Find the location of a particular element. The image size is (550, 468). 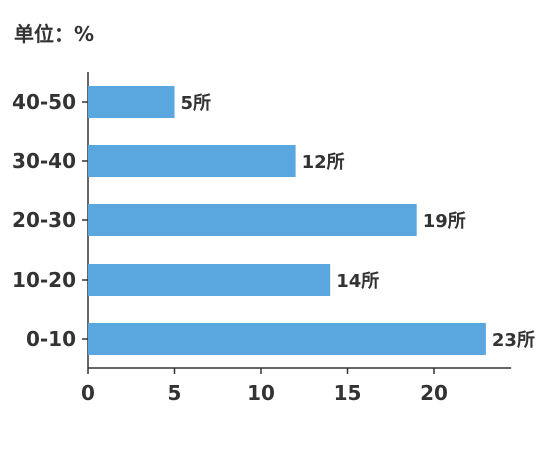

x-tick-label: 5 is located at coordinates (175, 393).